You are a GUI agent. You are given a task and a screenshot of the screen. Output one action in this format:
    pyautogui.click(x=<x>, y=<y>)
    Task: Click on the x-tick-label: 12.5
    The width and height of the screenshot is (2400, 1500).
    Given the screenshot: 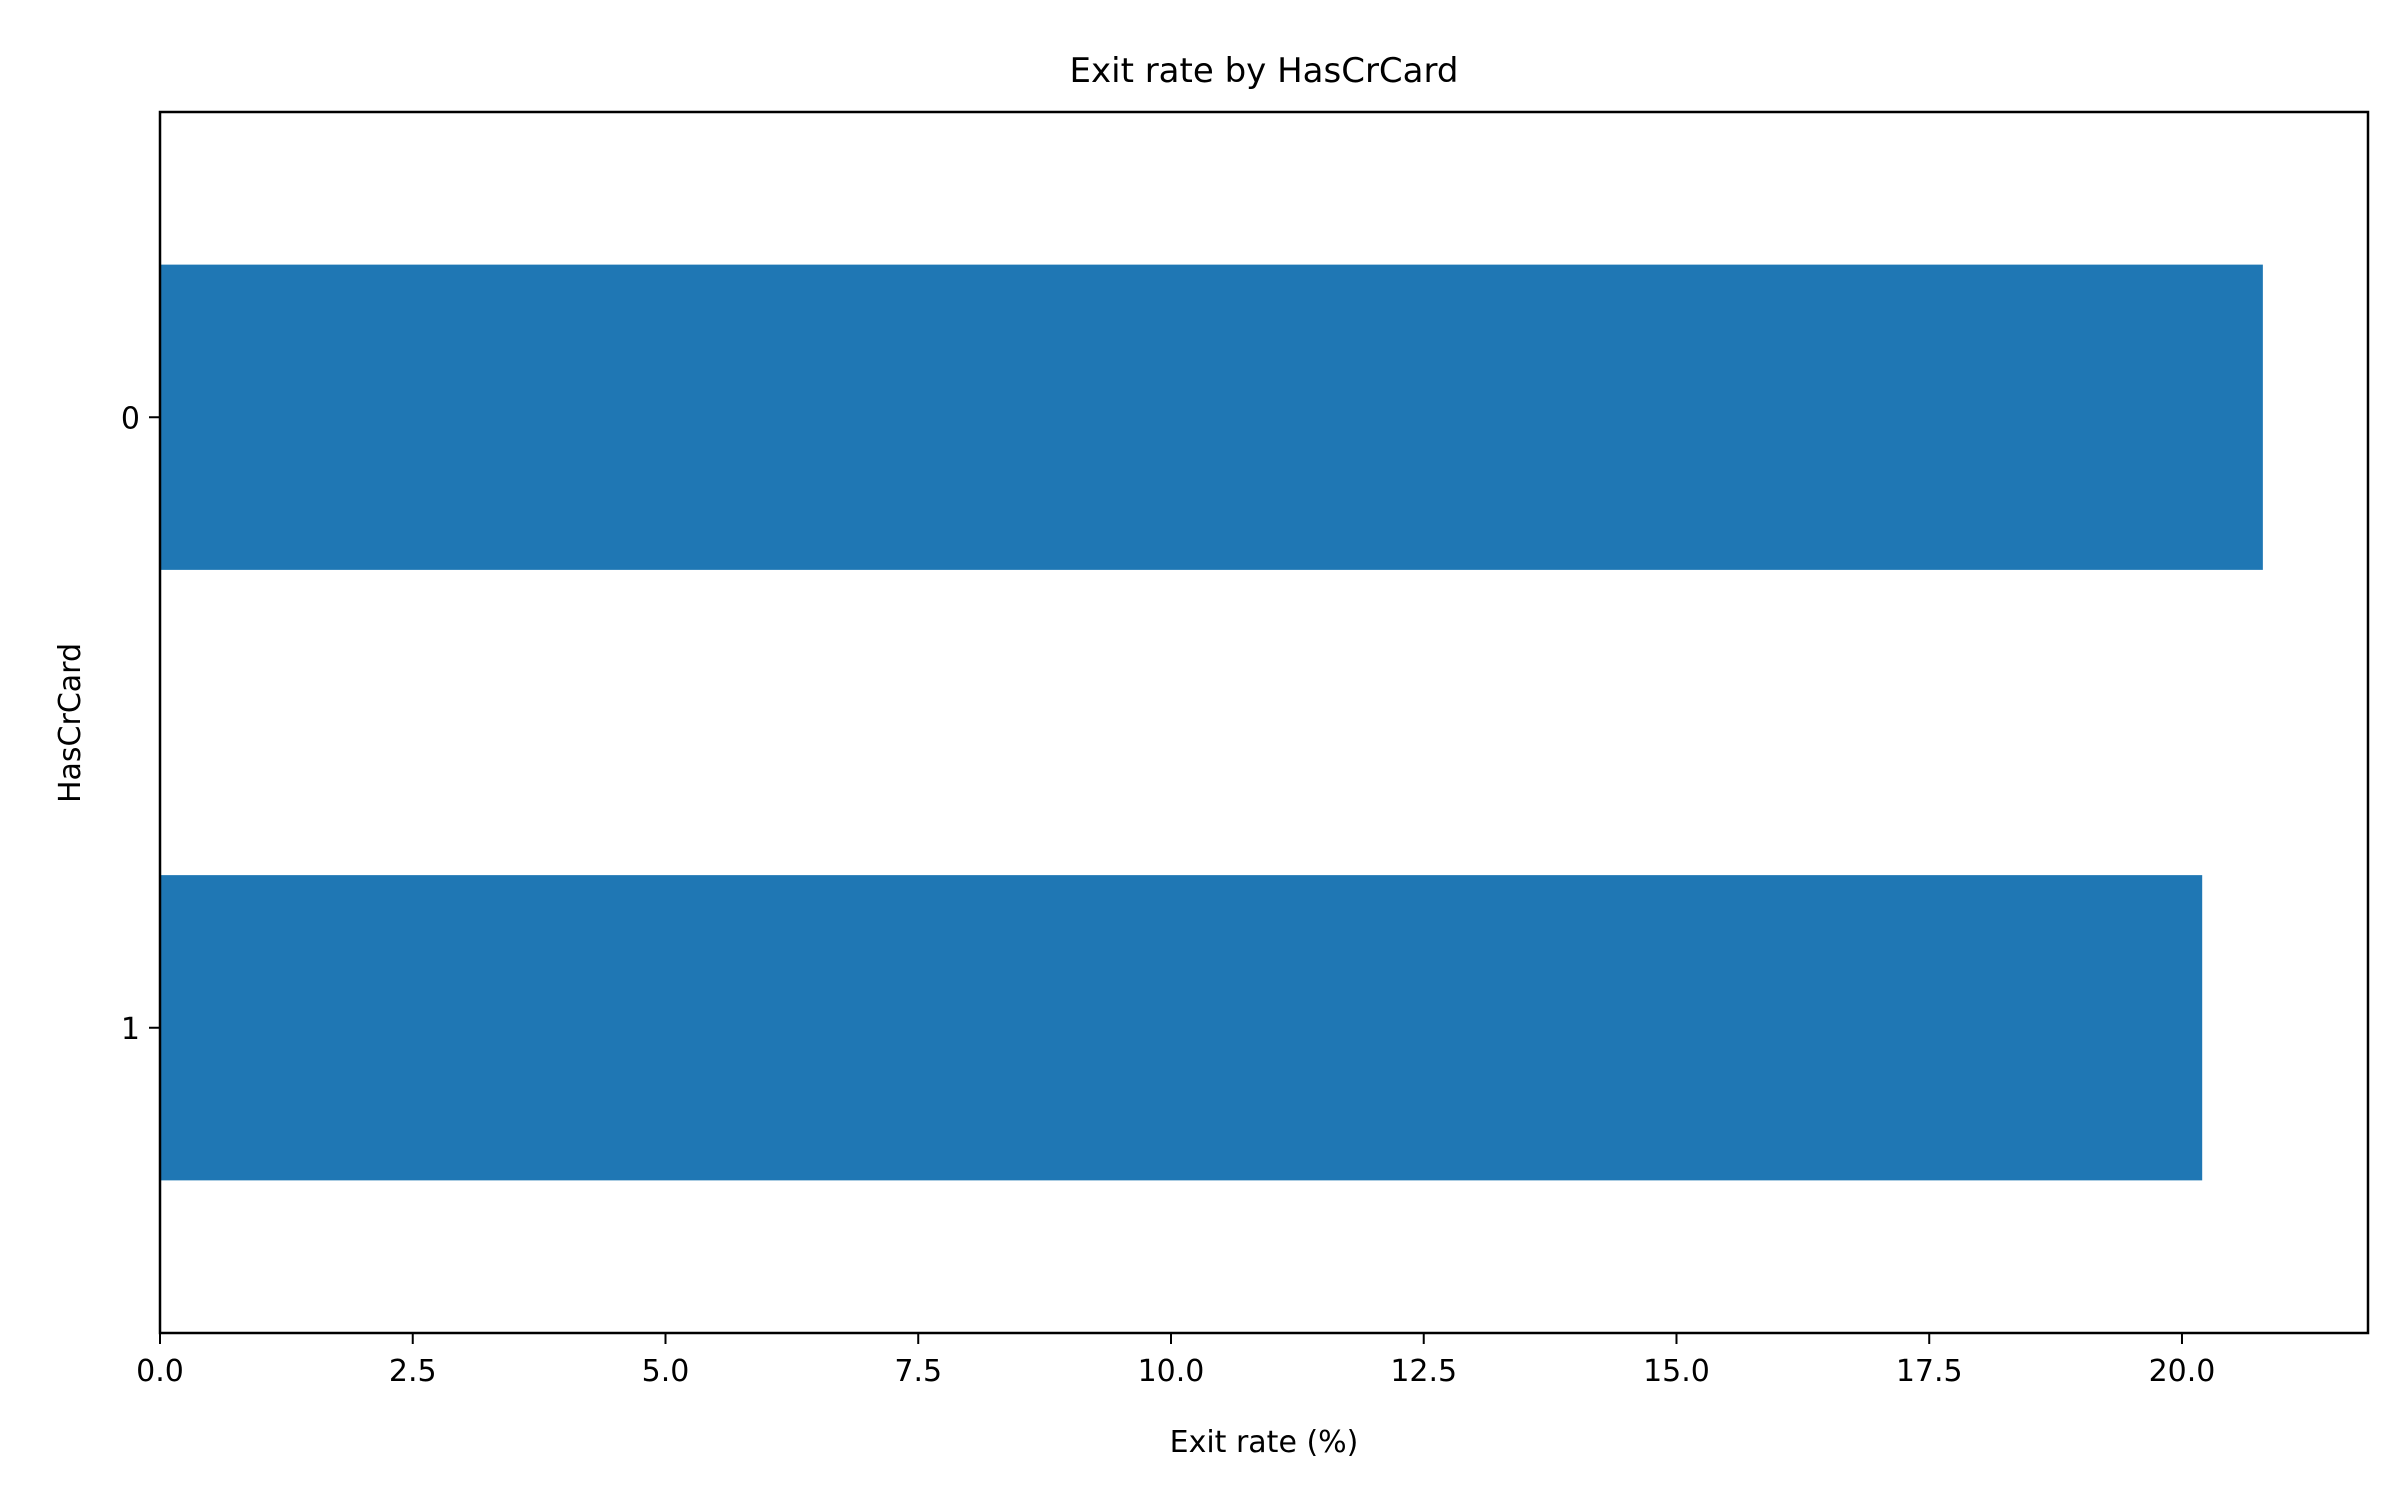 What is the action you would take?
    pyautogui.click(x=1423, y=1371)
    